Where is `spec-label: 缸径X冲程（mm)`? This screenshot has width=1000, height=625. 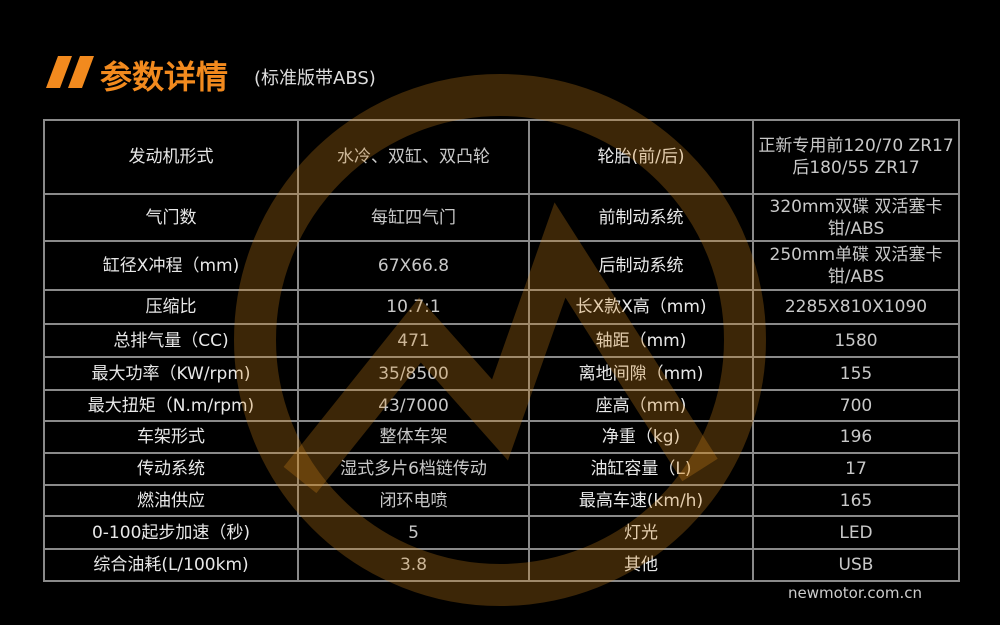
spec-label: 缸径X冲程（mm) is located at coordinates (171, 265).